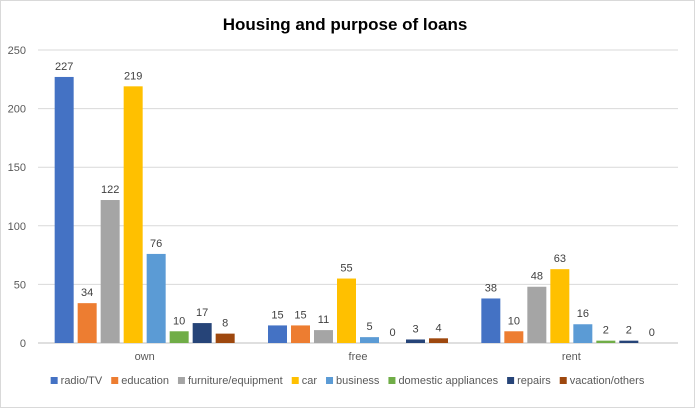 The width and height of the screenshot is (695, 413). What do you see at coordinates (448, 381) in the screenshot?
I see `legend-label: domestic appliances` at bounding box center [448, 381].